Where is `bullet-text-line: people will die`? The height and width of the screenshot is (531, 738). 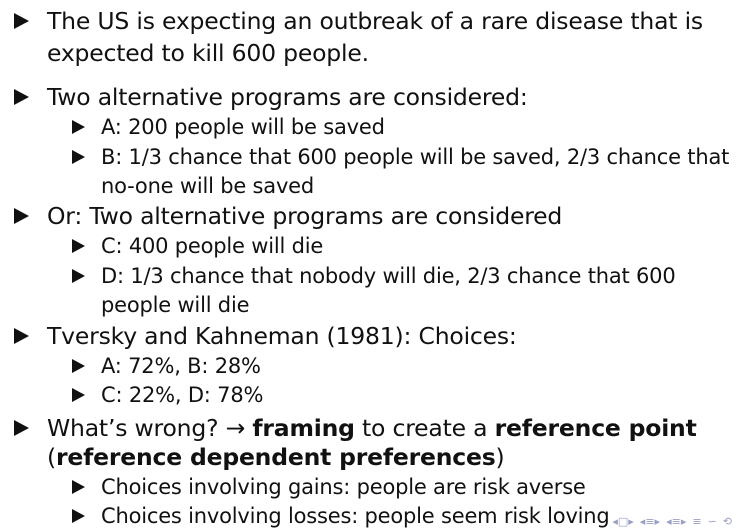 bullet-text-line: people will die is located at coordinates (175, 305).